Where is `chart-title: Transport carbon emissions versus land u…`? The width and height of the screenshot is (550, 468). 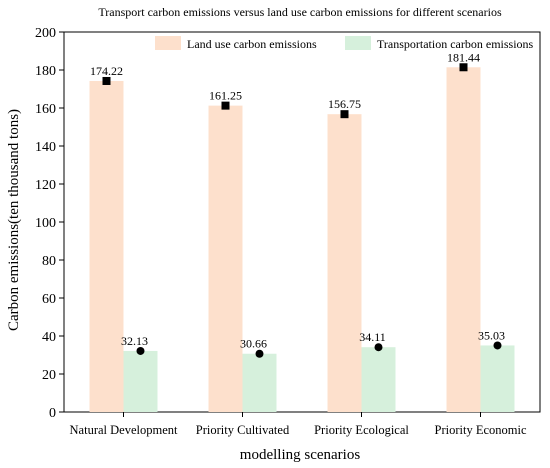 chart-title: Transport carbon emissions versus land u… is located at coordinates (300, 12).